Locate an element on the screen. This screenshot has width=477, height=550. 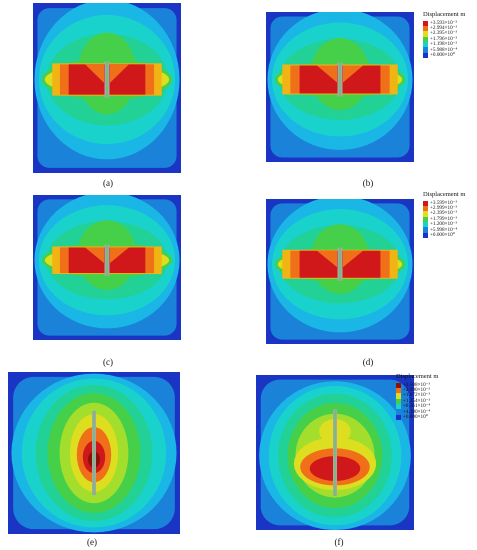
contour-svg-e is located at coordinates (94, 453).